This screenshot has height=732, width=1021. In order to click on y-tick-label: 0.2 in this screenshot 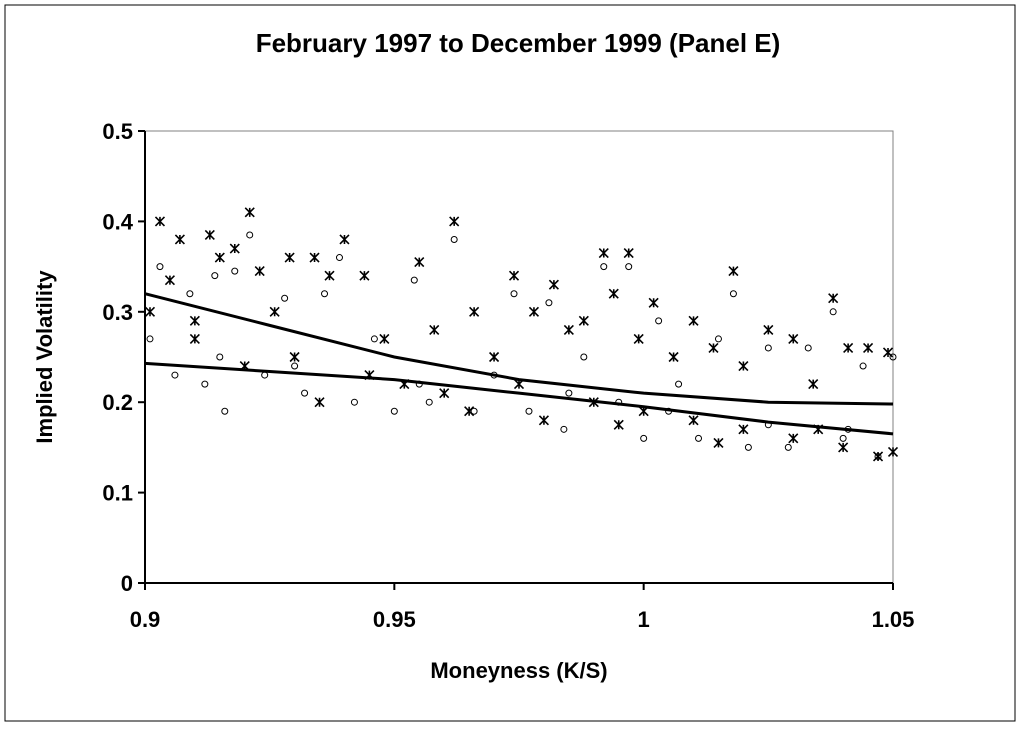, I will do `click(117, 402)`.